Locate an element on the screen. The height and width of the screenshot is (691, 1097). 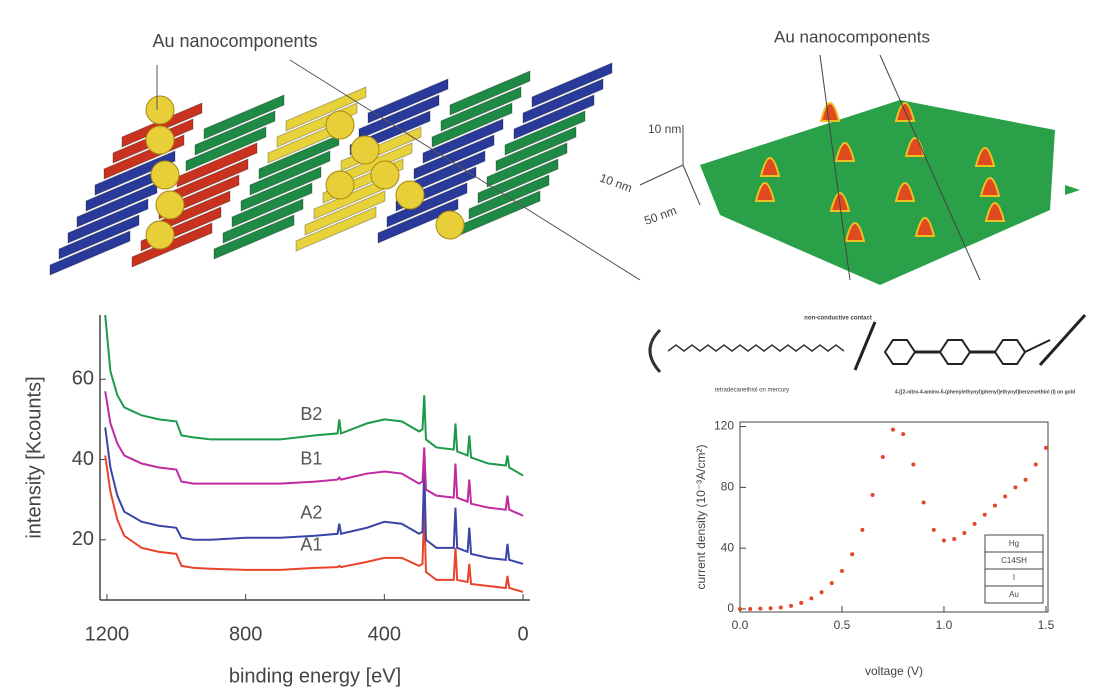
axis-label: 50 nm is located at coordinates (660, 215).